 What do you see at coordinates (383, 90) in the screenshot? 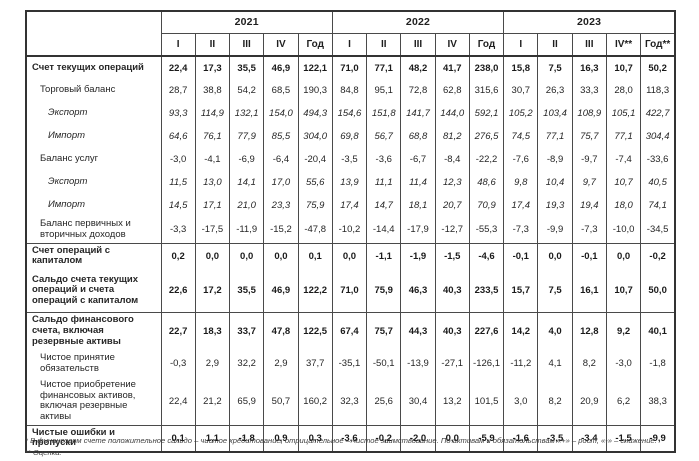
I see `value-cell: 95,1` at bounding box center [383, 90].